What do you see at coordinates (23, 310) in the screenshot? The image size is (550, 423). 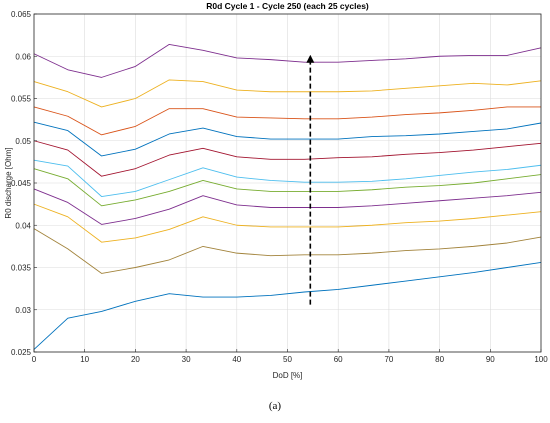 I see `y-tick-label: 0.03` at bounding box center [23, 310].